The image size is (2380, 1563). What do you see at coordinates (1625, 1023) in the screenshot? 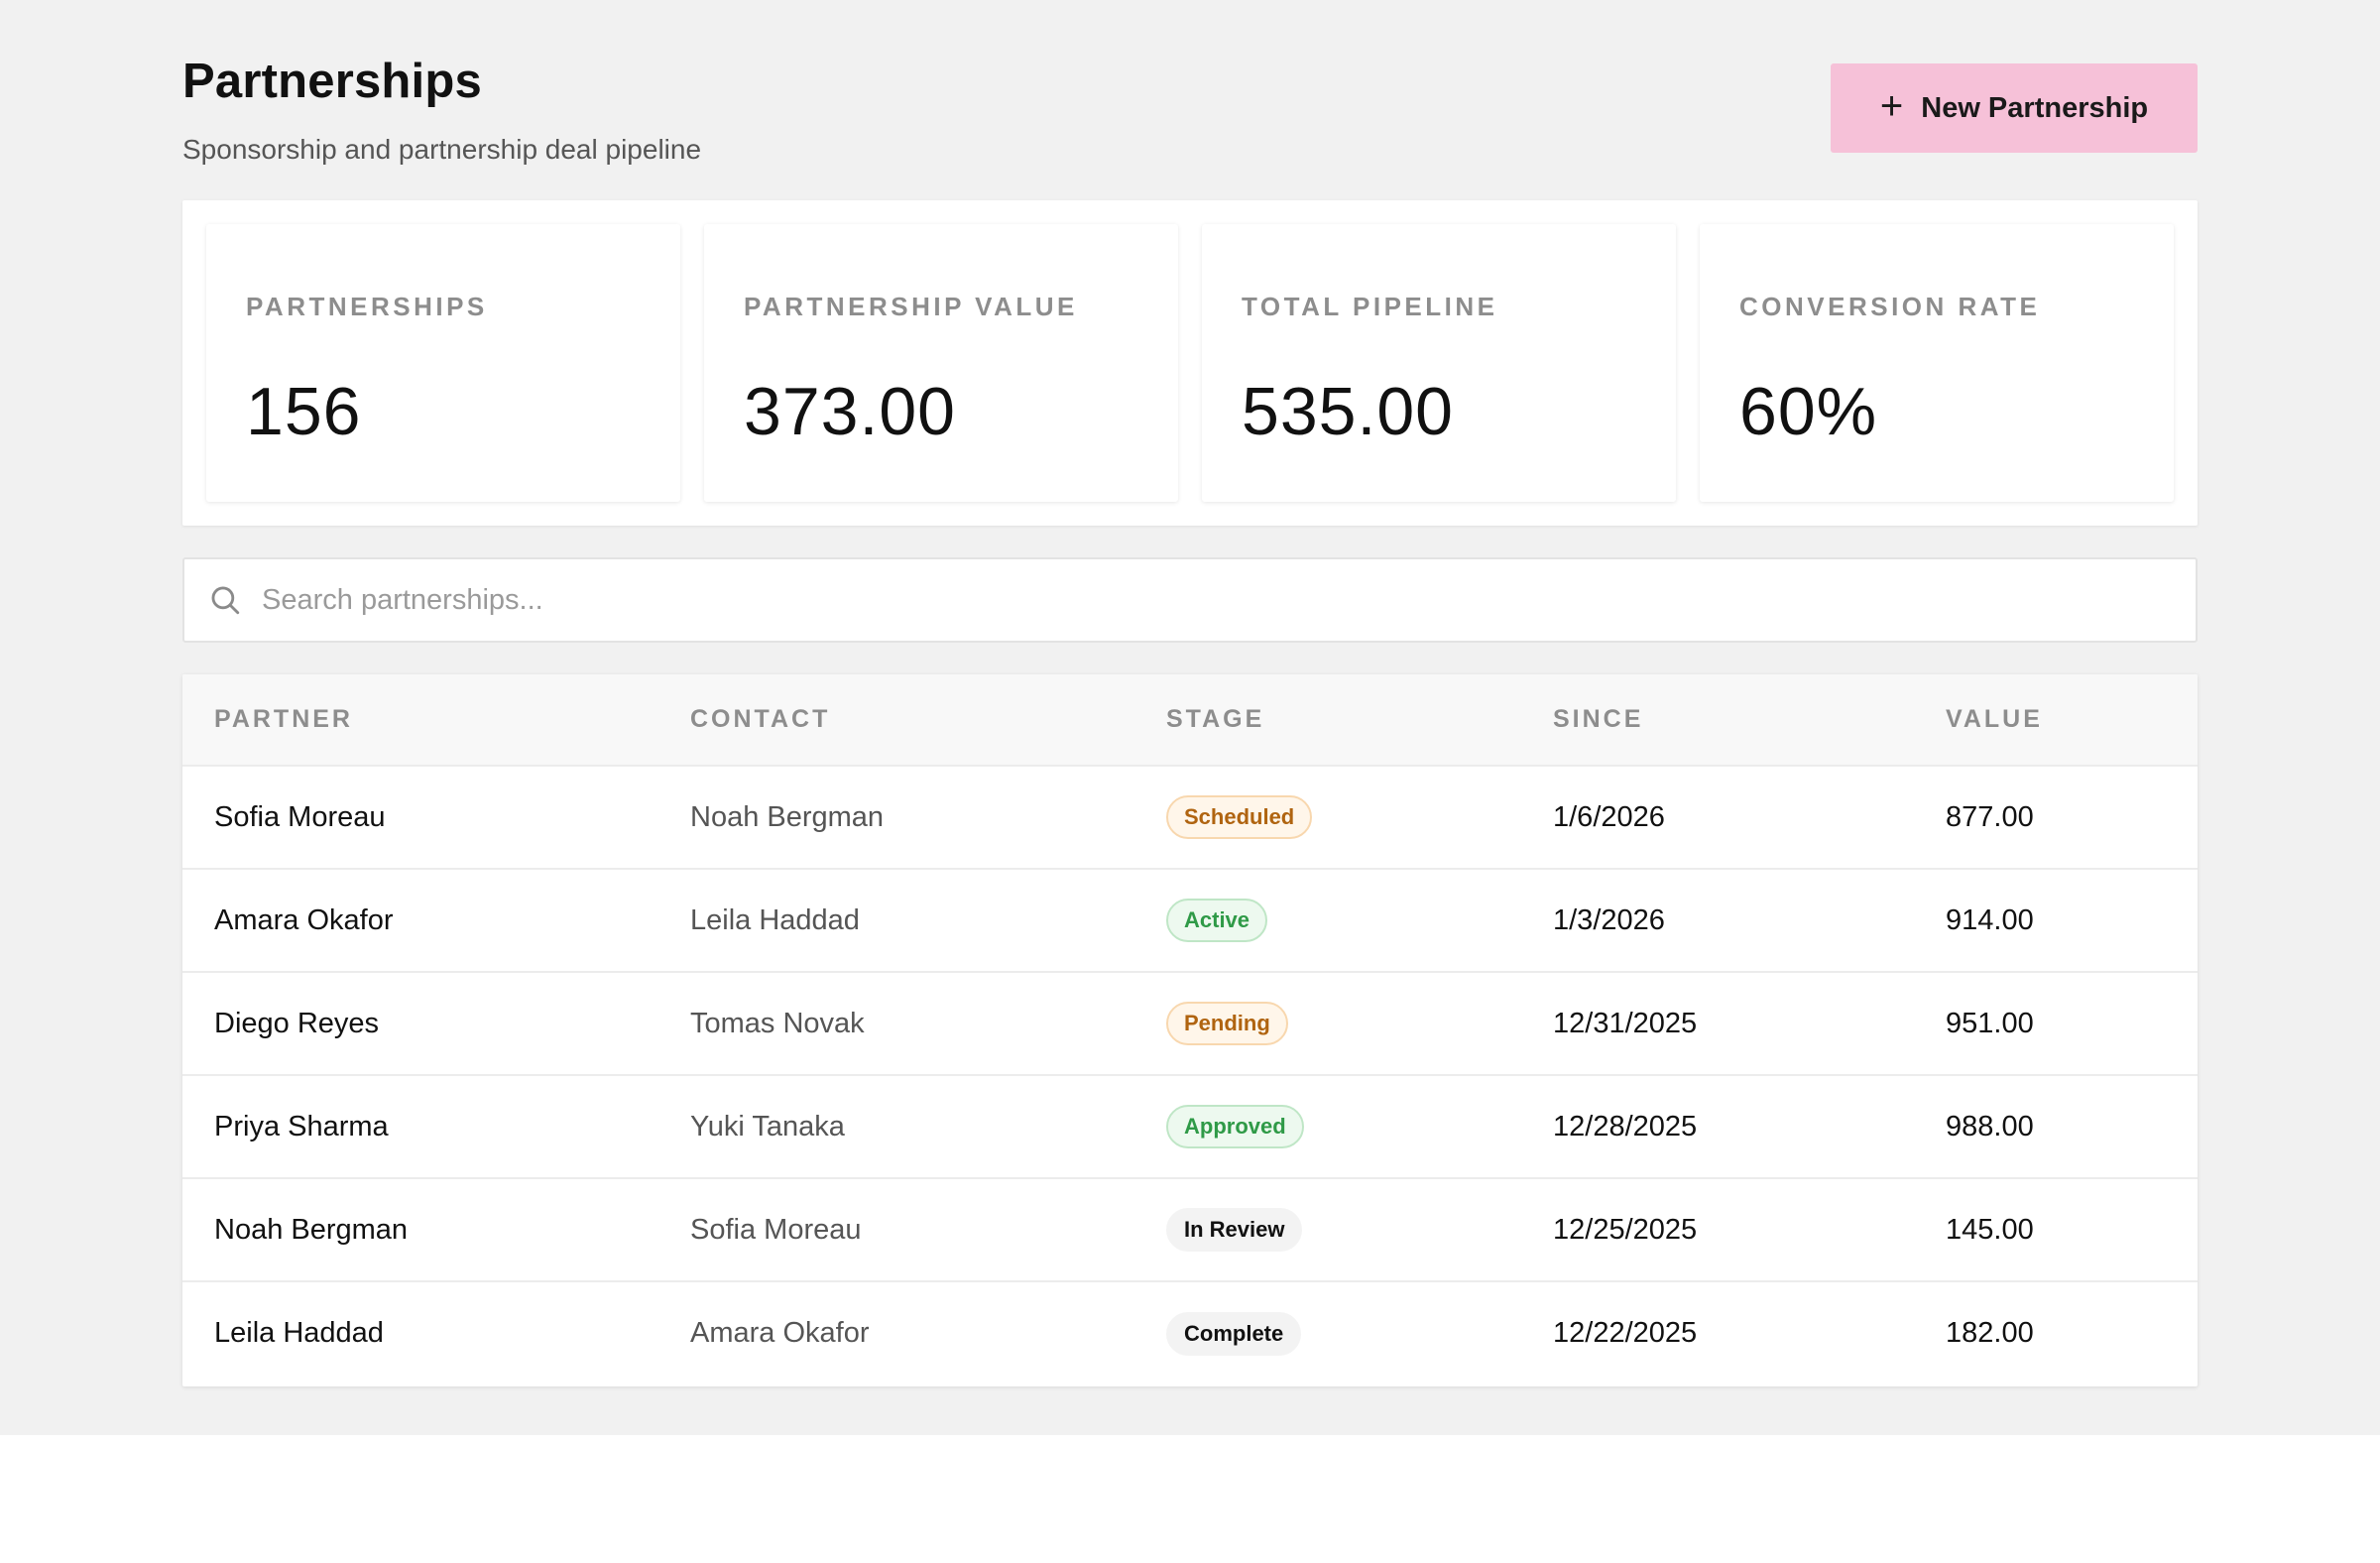
I see `since-cell: 12/31/2025` at bounding box center [1625, 1023].